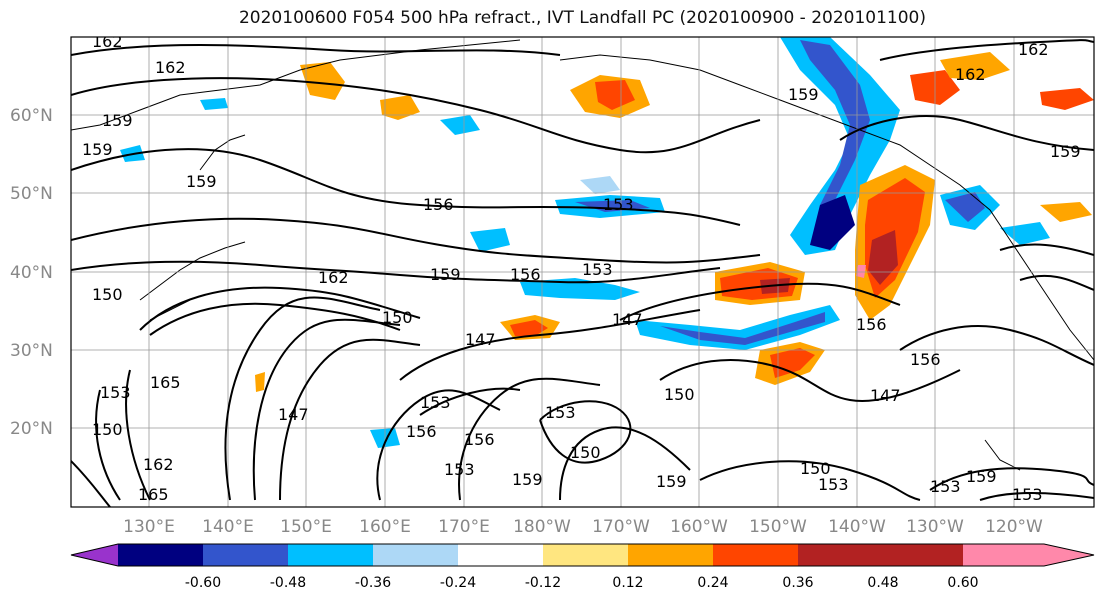  What do you see at coordinates (1069, 555) in the screenshot?
I see `colorbar-extend-max` at bounding box center [1069, 555].